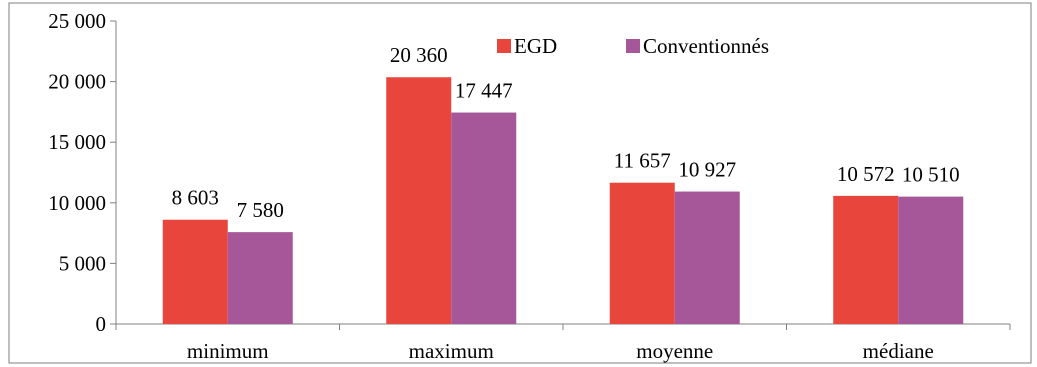 This screenshot has width=1037, height=367. I want to click on y-axis: 0 5 000 10 000 15 000 20 000 25 000, so click(82, 172).